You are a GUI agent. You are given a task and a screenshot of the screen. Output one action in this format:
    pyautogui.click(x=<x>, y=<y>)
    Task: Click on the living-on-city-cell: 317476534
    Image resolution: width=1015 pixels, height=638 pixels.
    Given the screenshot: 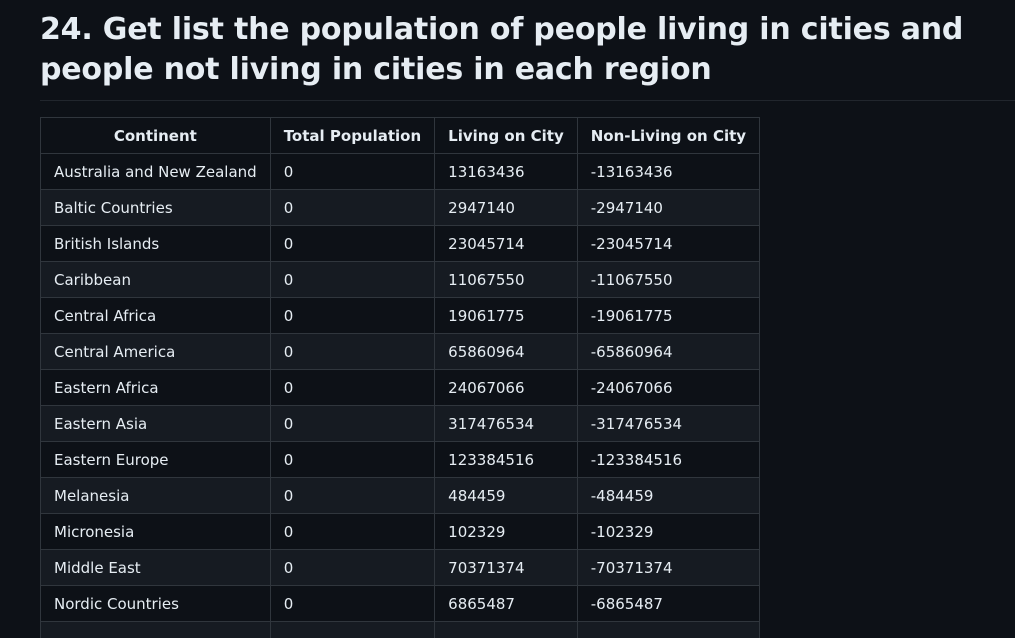 What is the action you would take?
    pyautogui.click(x=506, y=423)
    